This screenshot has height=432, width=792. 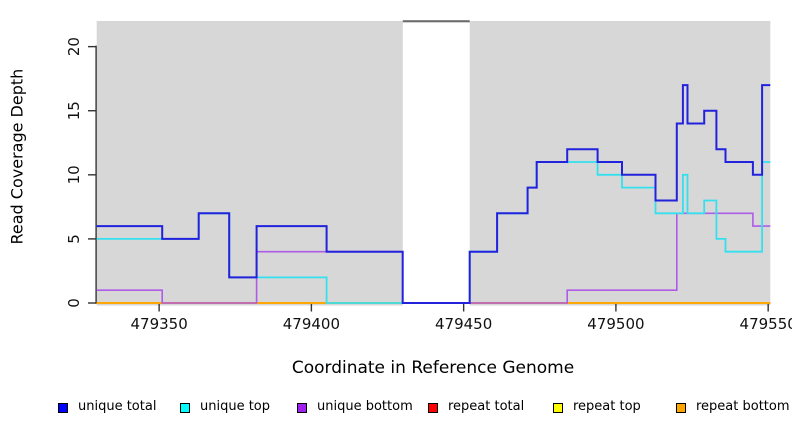 I want to click on x-tick-label: 479400, so click(x=311, y=324).